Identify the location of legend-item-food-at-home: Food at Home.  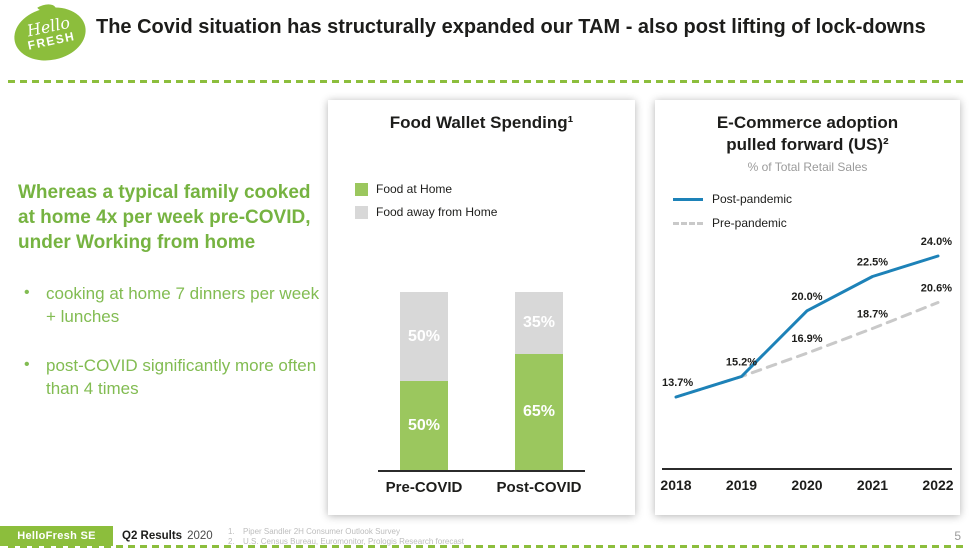
(426, 189).